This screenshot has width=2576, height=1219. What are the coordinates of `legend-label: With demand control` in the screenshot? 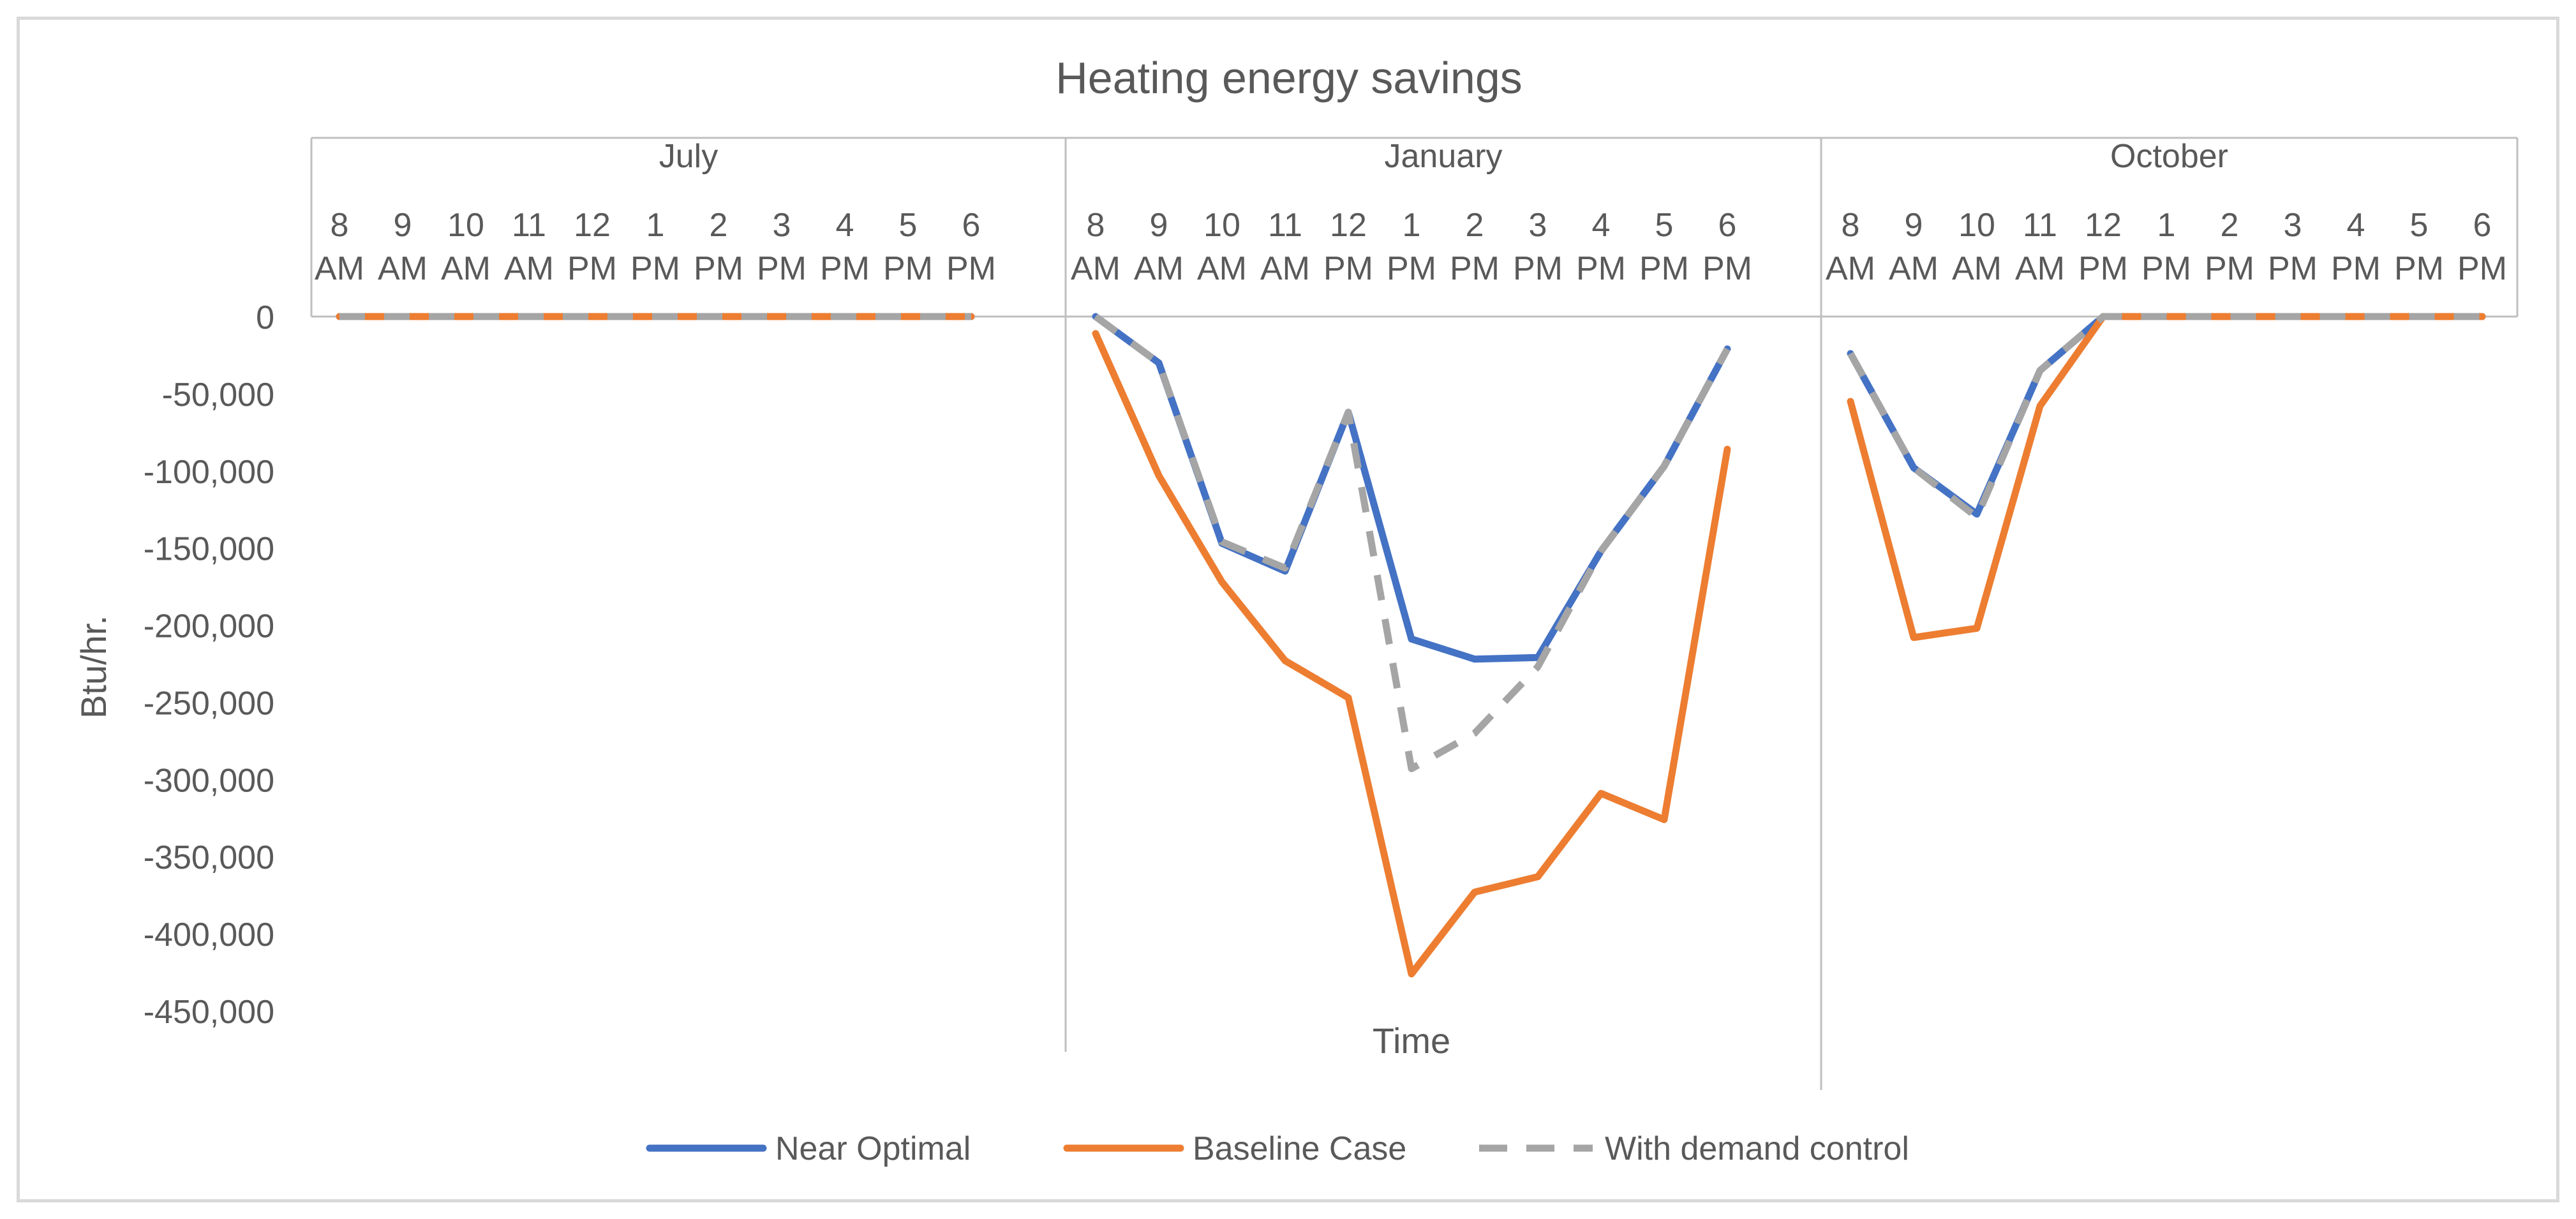 It's located at (1757, 1148).